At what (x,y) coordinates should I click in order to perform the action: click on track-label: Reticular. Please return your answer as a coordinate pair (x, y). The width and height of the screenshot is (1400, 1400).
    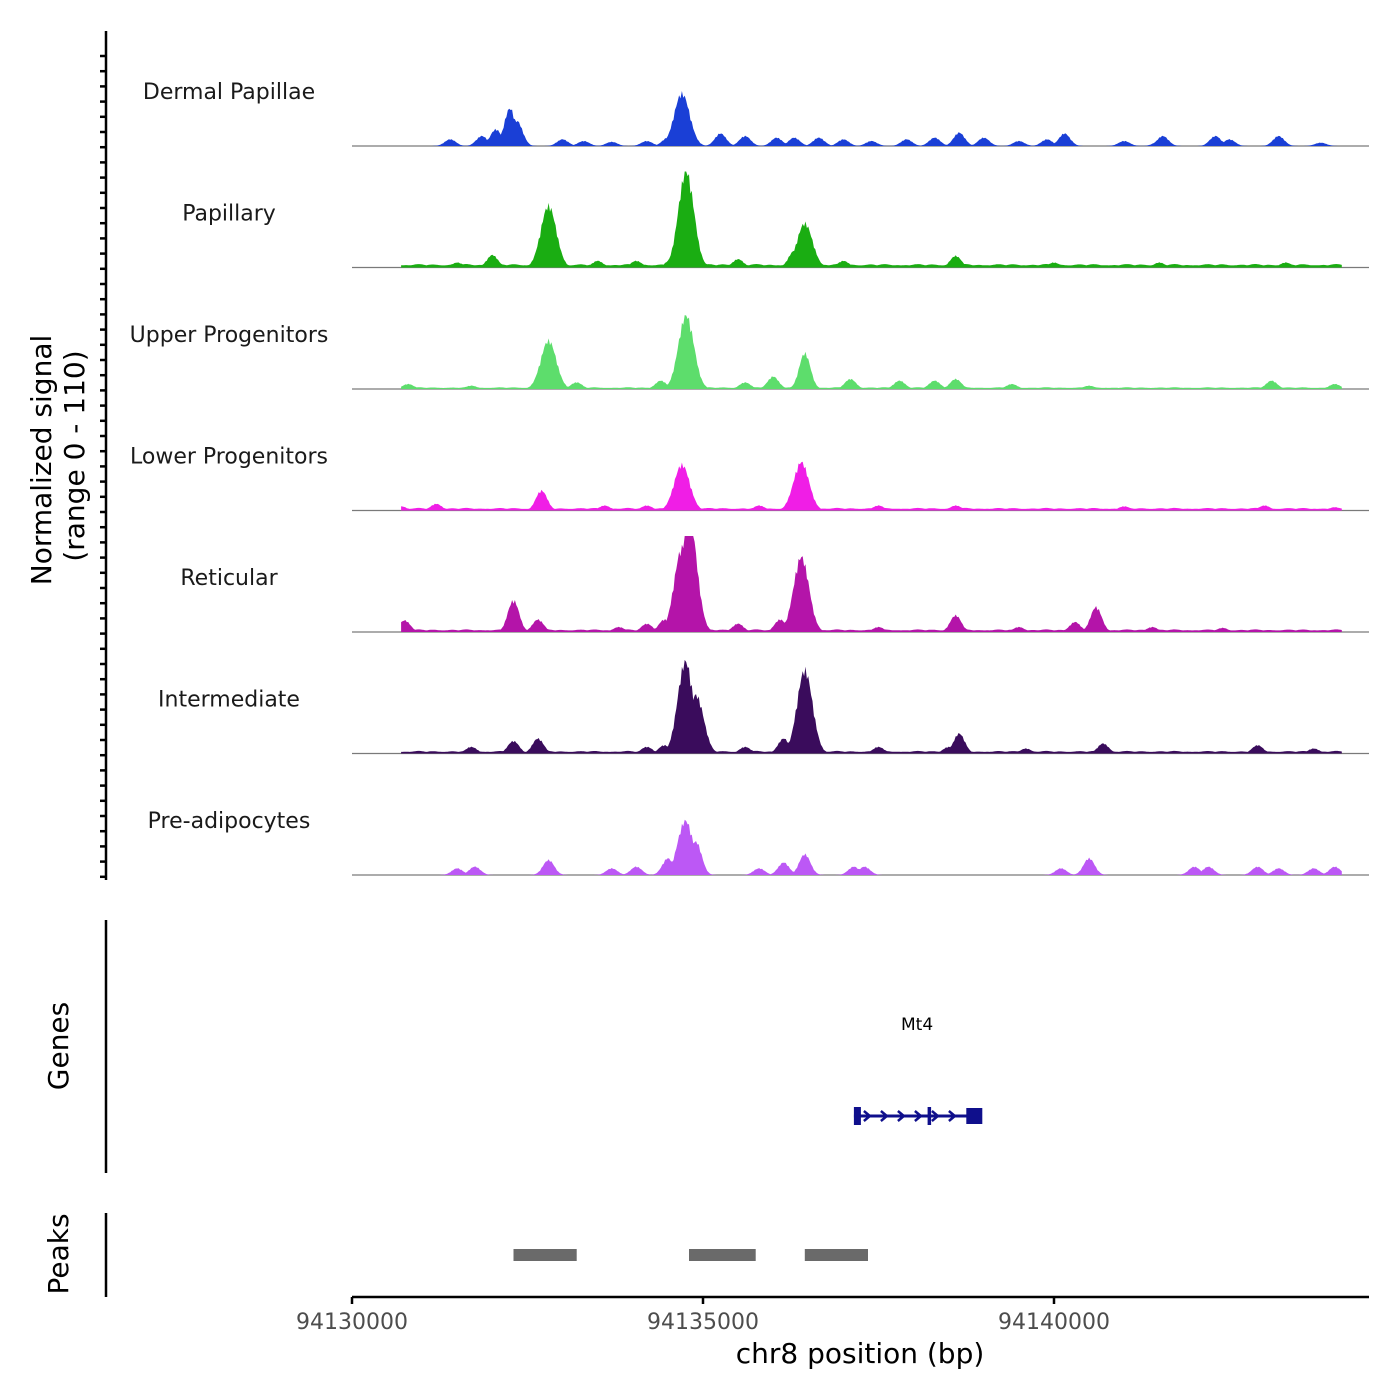
    Looking at the image, I should click on (229, 578).